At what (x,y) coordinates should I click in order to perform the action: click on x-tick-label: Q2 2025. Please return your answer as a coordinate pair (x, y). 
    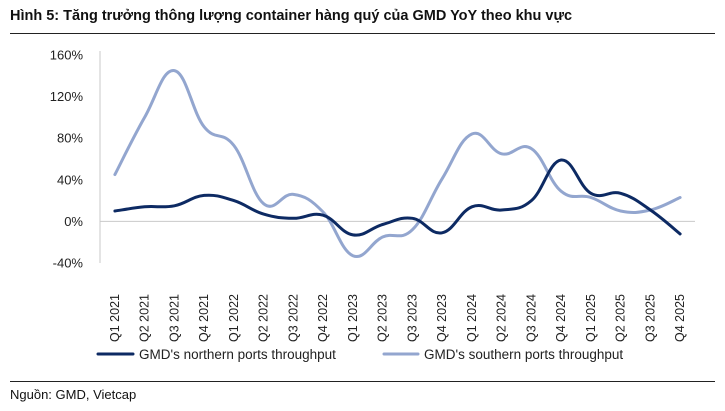
    Looking at the image, I should click on (621, 318).